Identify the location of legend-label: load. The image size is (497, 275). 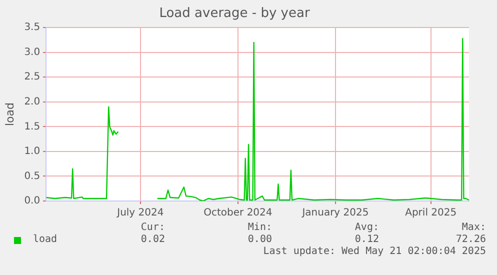
(45, 240).